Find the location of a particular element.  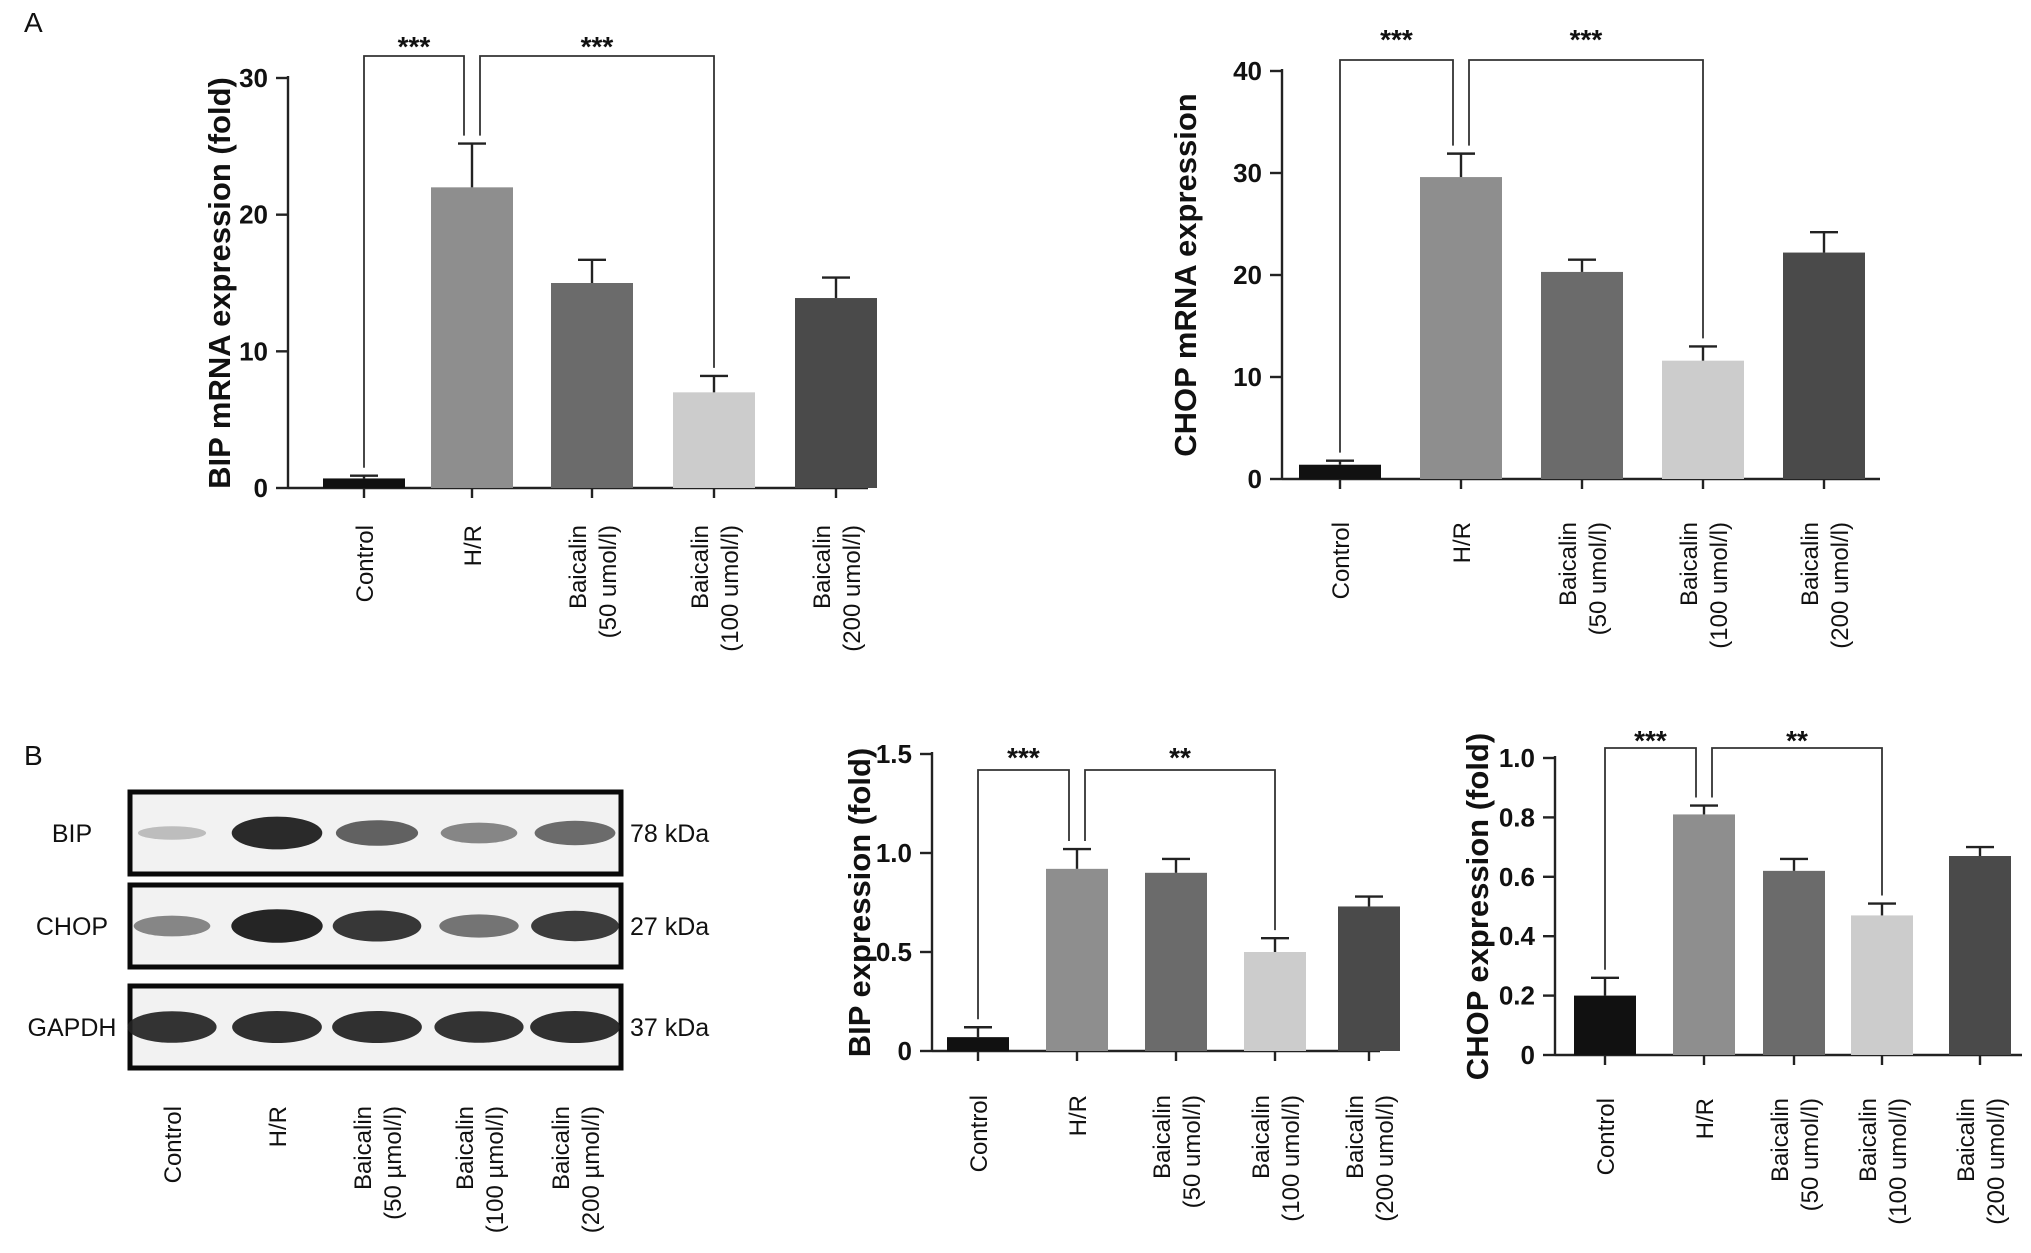

blot-lane-label: H/R is located at coordinates (278, 1126).